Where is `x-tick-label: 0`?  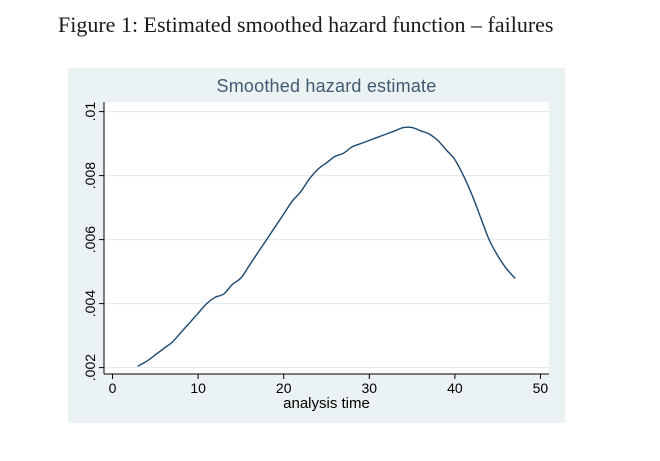 x-tick-label: 0 is located at coordinates (113, 388).